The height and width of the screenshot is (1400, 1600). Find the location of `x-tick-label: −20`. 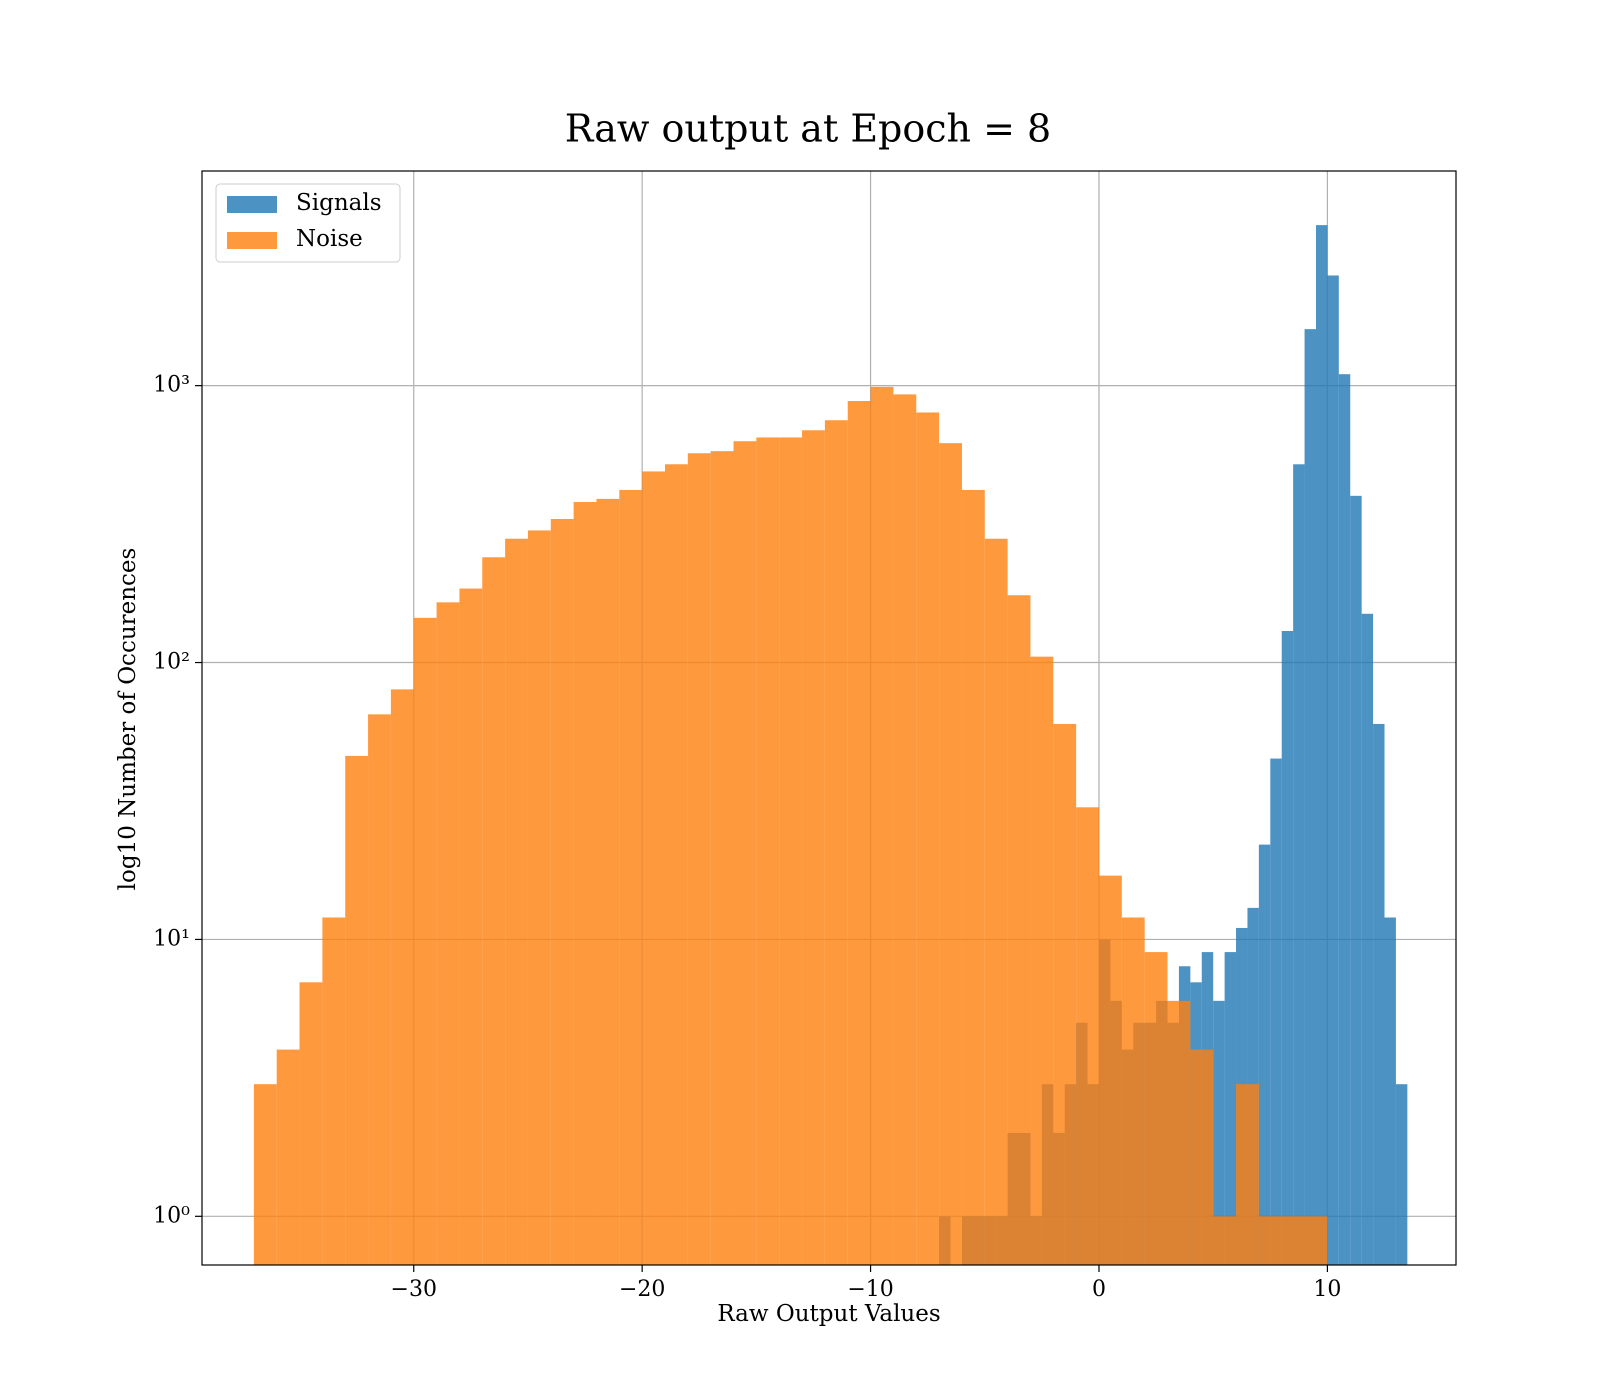

x-tick-label: −20 is located at coordinates (642, 1289).